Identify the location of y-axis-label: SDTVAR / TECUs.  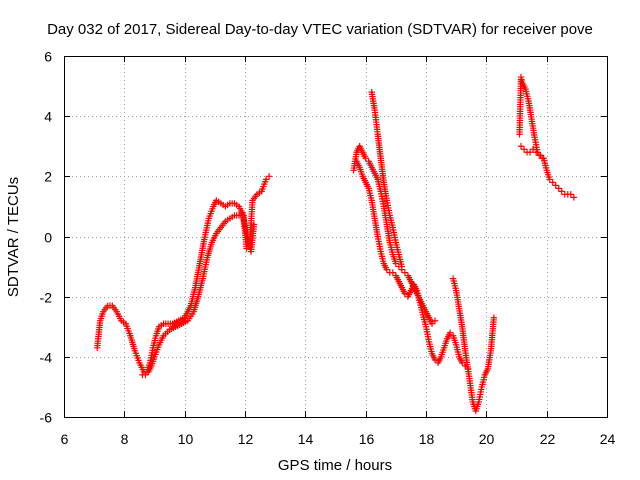
(13, 237).